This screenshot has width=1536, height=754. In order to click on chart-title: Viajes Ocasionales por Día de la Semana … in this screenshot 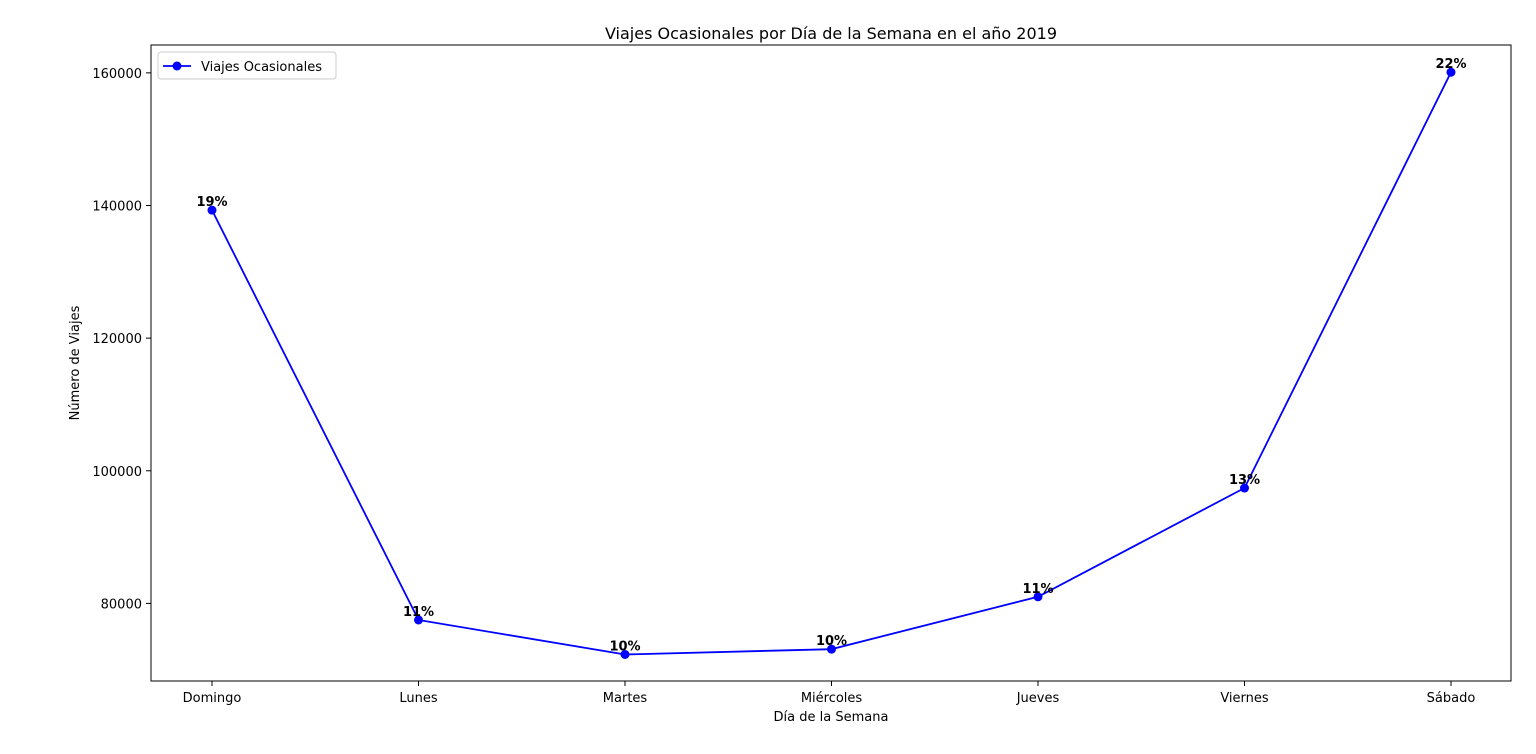, I will do `click(831, 33)`.